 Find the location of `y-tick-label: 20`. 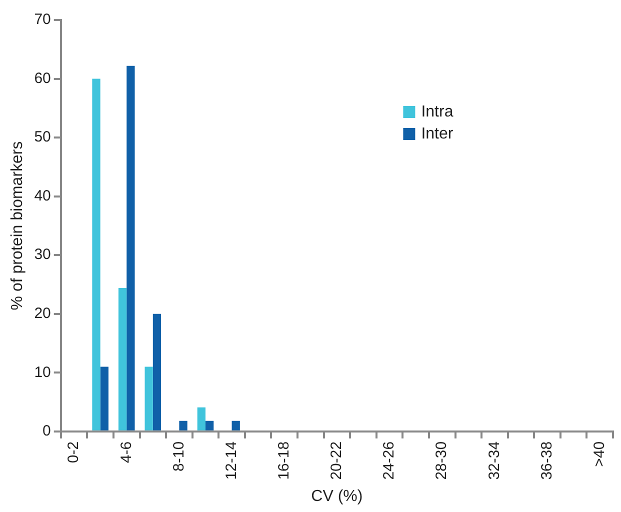

y-tick-label: 20 is located at coordinates (42, 313).